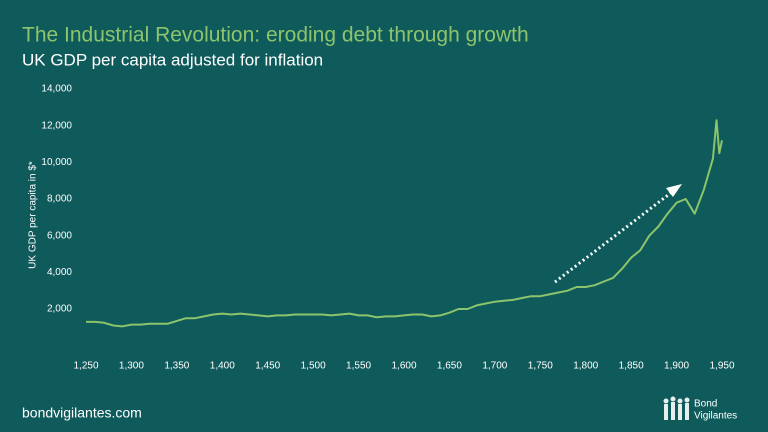 The width and height of the screenshot is (768, 432). I want to click on x-tick-label: 1,550, so click(358, 366).